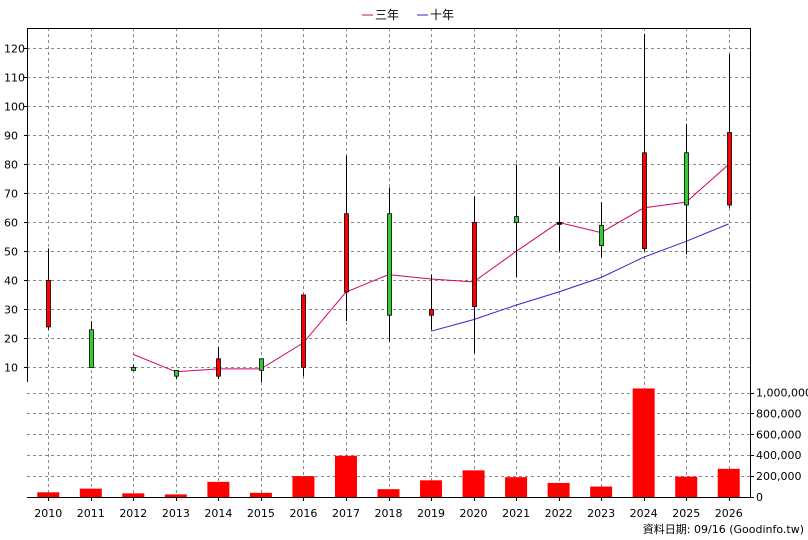  I want to click on price-tick-label-2: 30, so click(11, 309).